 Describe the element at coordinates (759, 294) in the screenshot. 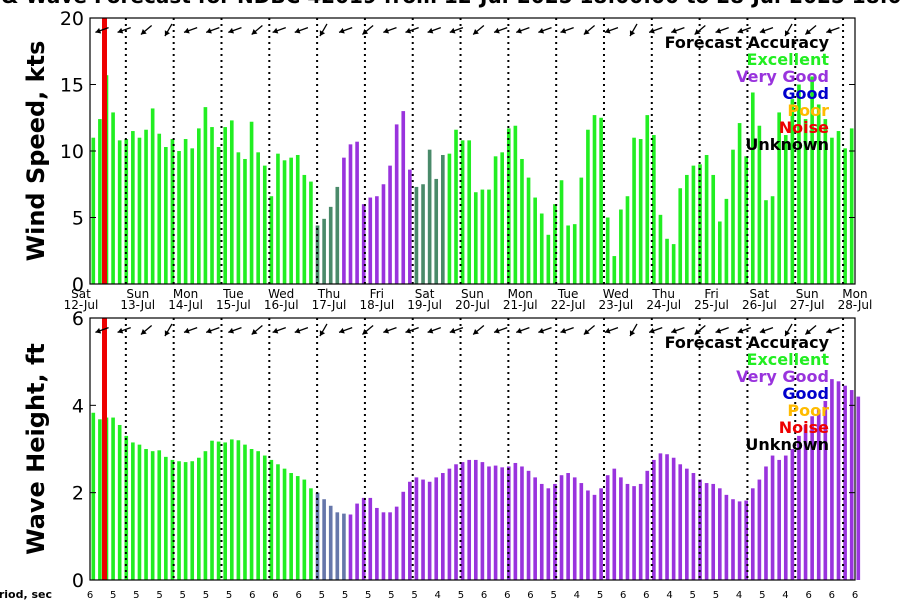

I see `day-of-week-label: Sat` at that location.